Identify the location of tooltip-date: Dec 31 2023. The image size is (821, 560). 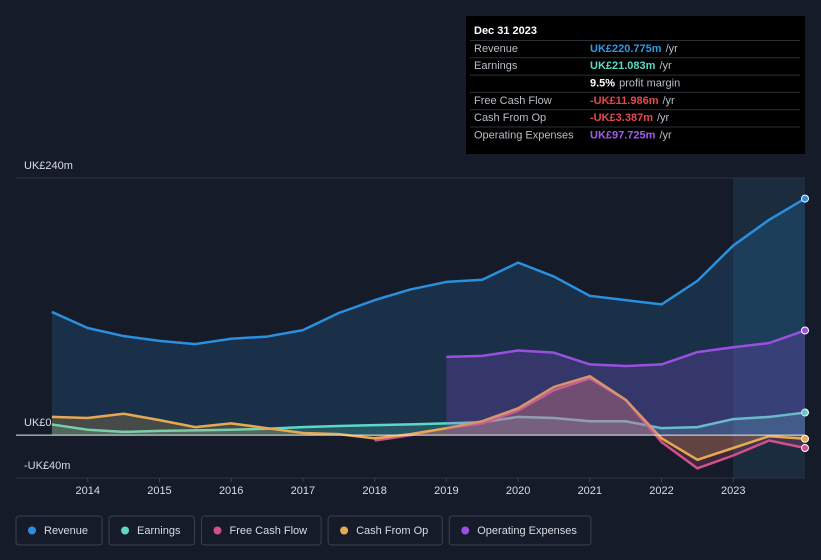
(505, 31).